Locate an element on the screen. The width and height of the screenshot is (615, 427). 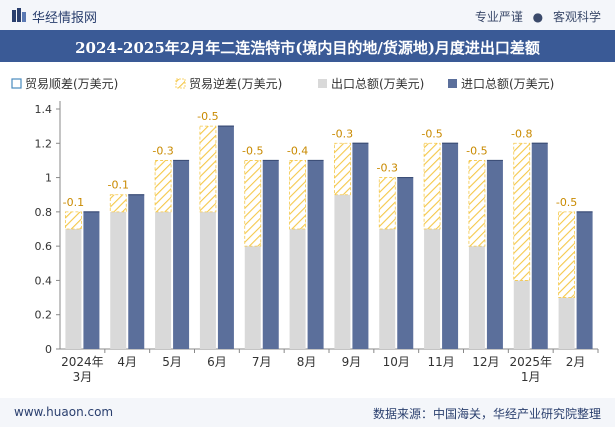
legend-swatch-export is located at coordinates (322, 83).